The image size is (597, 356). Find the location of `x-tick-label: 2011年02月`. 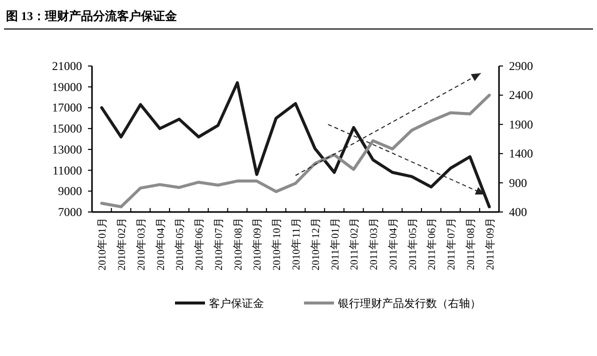

x-tick-label: 2011年02月 is located at coordinates (354, 243).